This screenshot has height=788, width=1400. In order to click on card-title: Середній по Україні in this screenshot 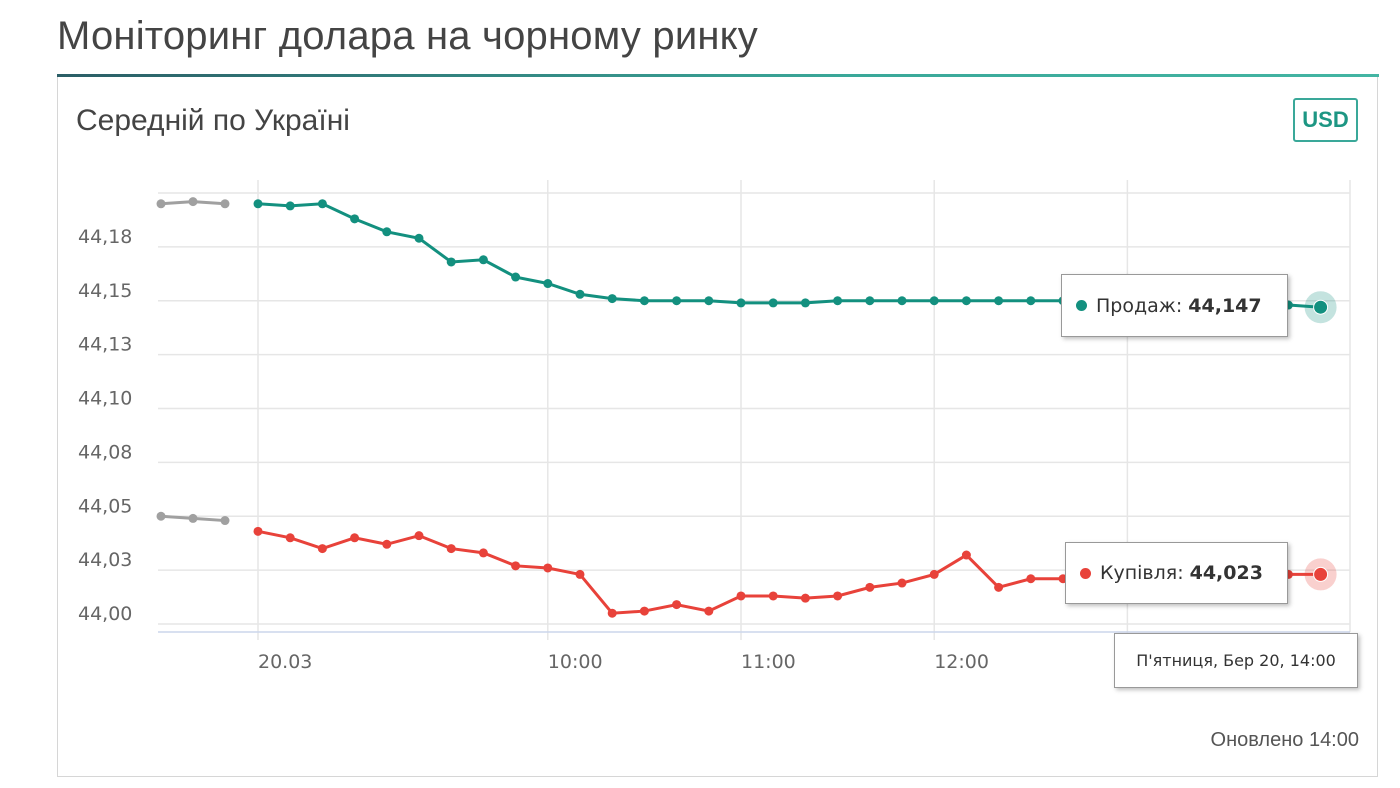, I will do `click(213, 120)`.